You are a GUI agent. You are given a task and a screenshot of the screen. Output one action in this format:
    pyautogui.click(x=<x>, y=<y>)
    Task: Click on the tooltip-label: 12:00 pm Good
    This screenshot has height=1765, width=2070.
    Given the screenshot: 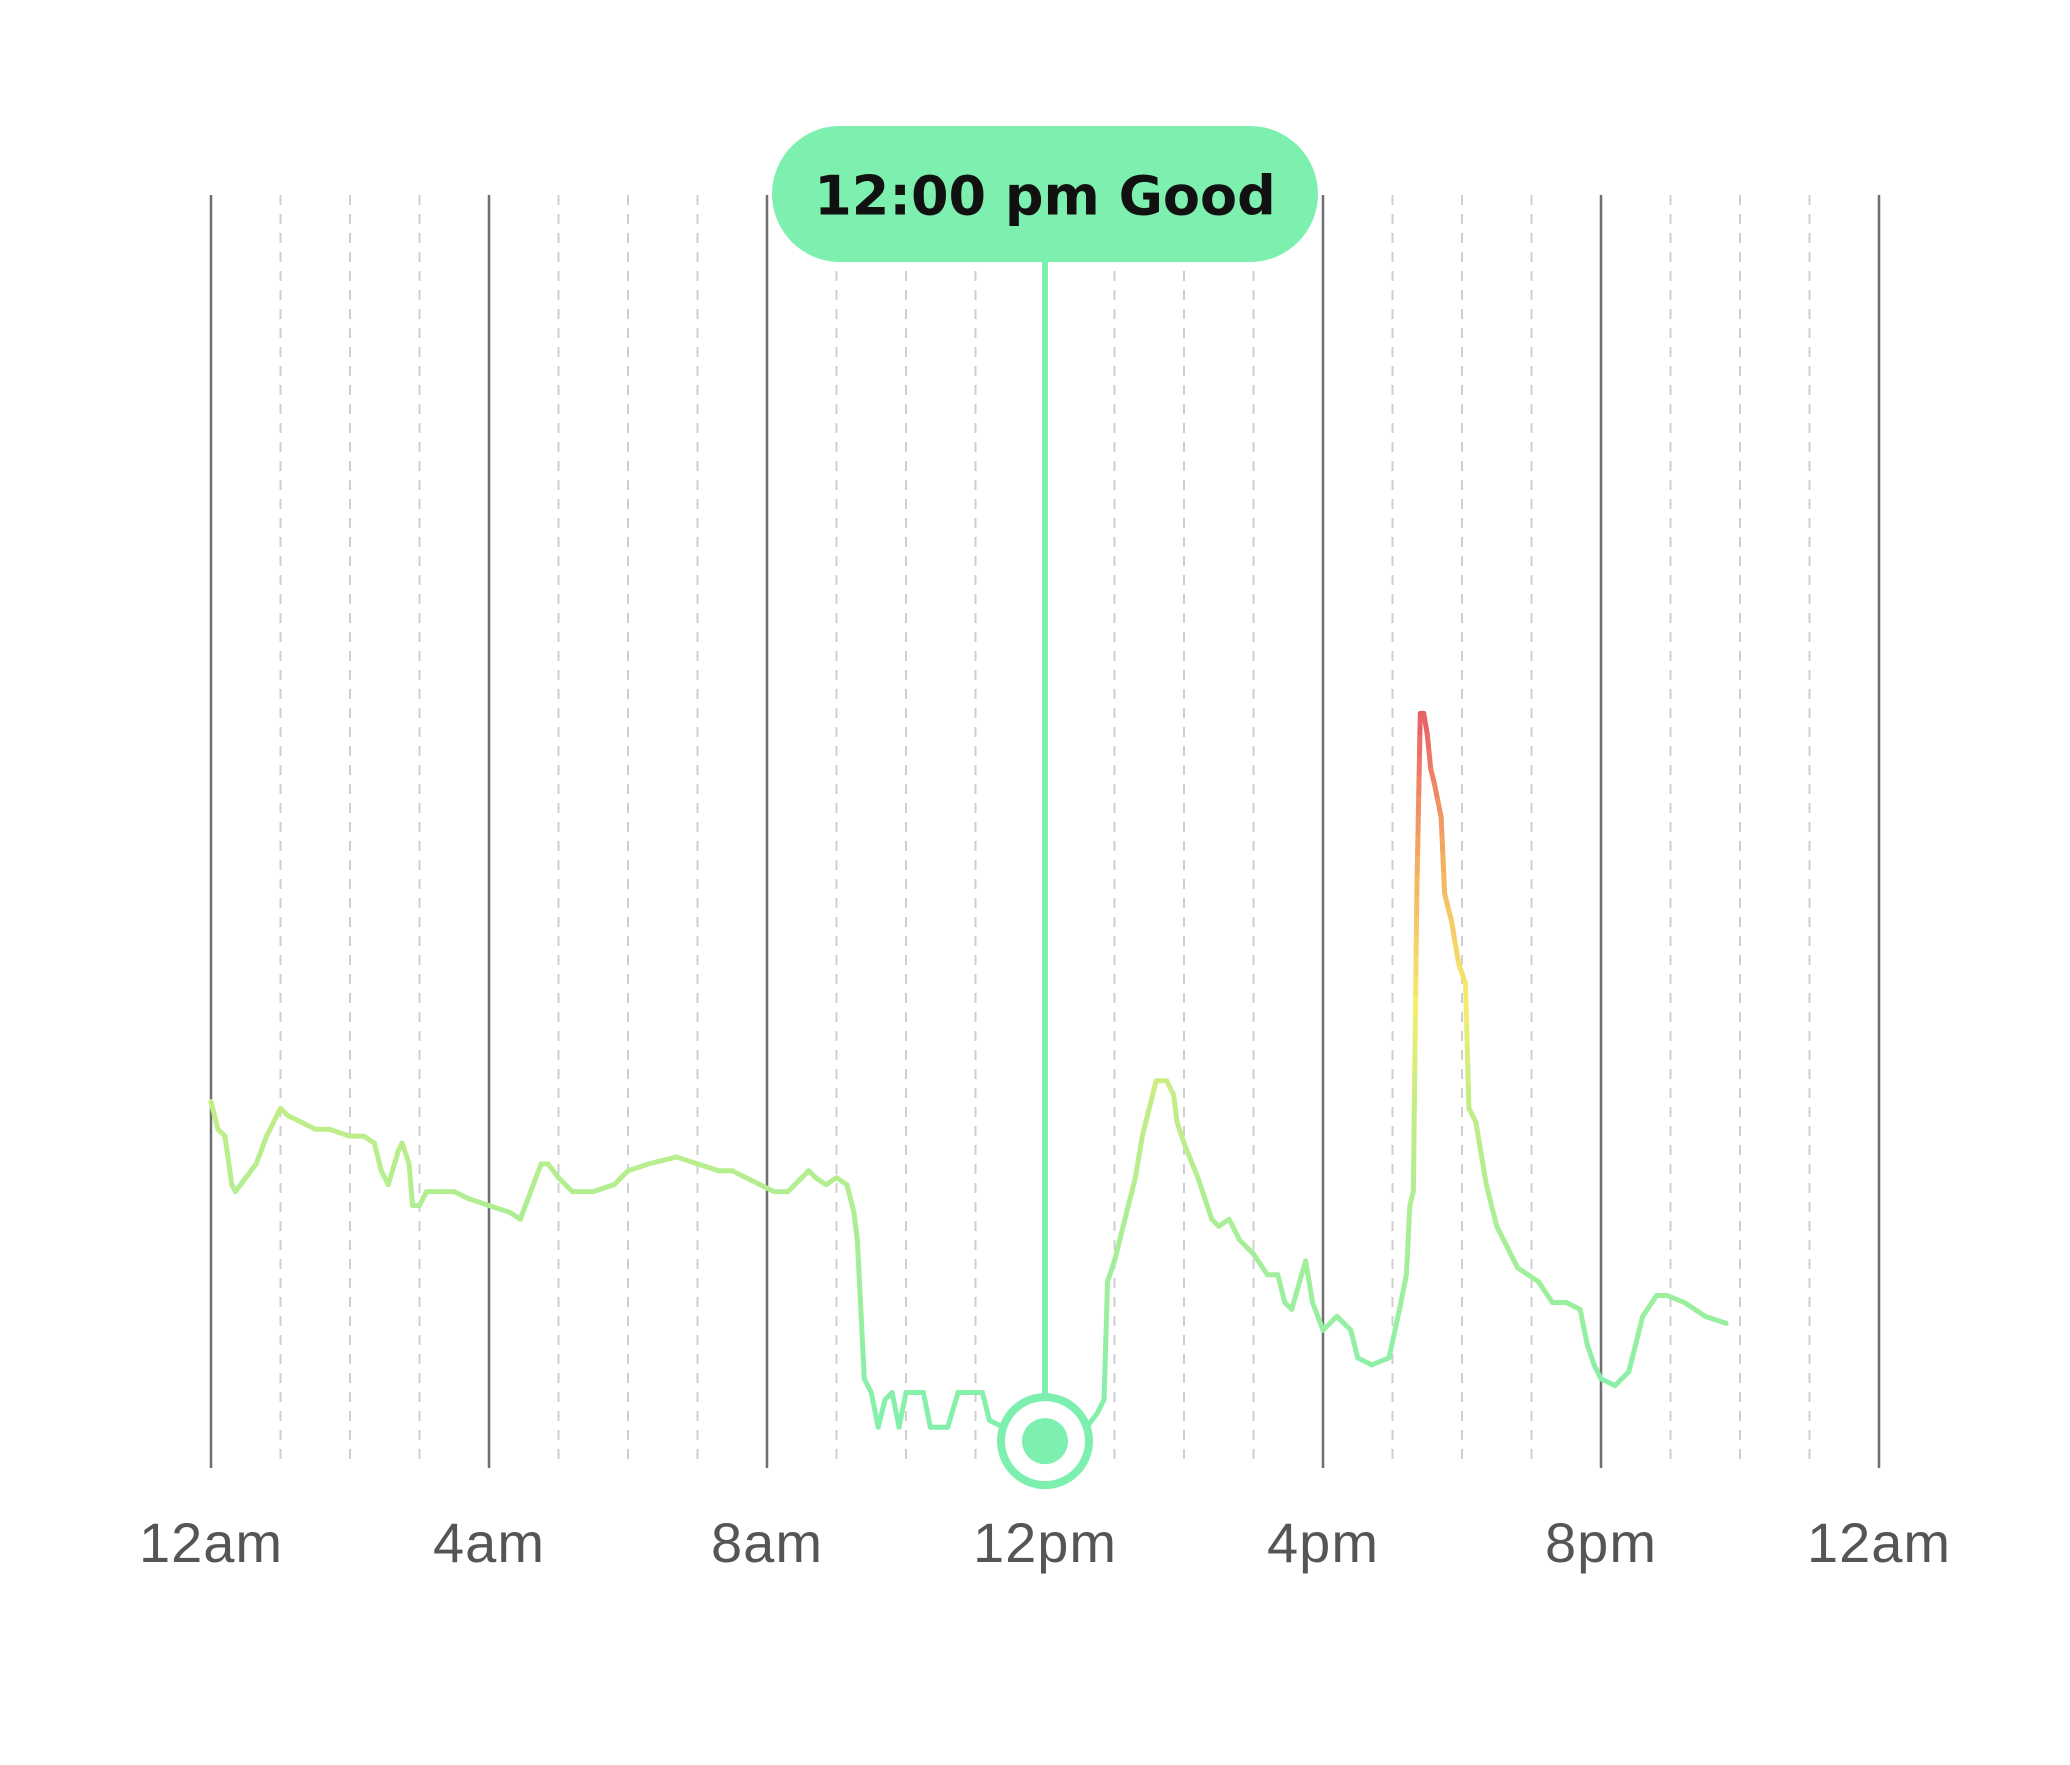 What is the action you would take?
    pyautogui.click(x=1045, y=196)
    